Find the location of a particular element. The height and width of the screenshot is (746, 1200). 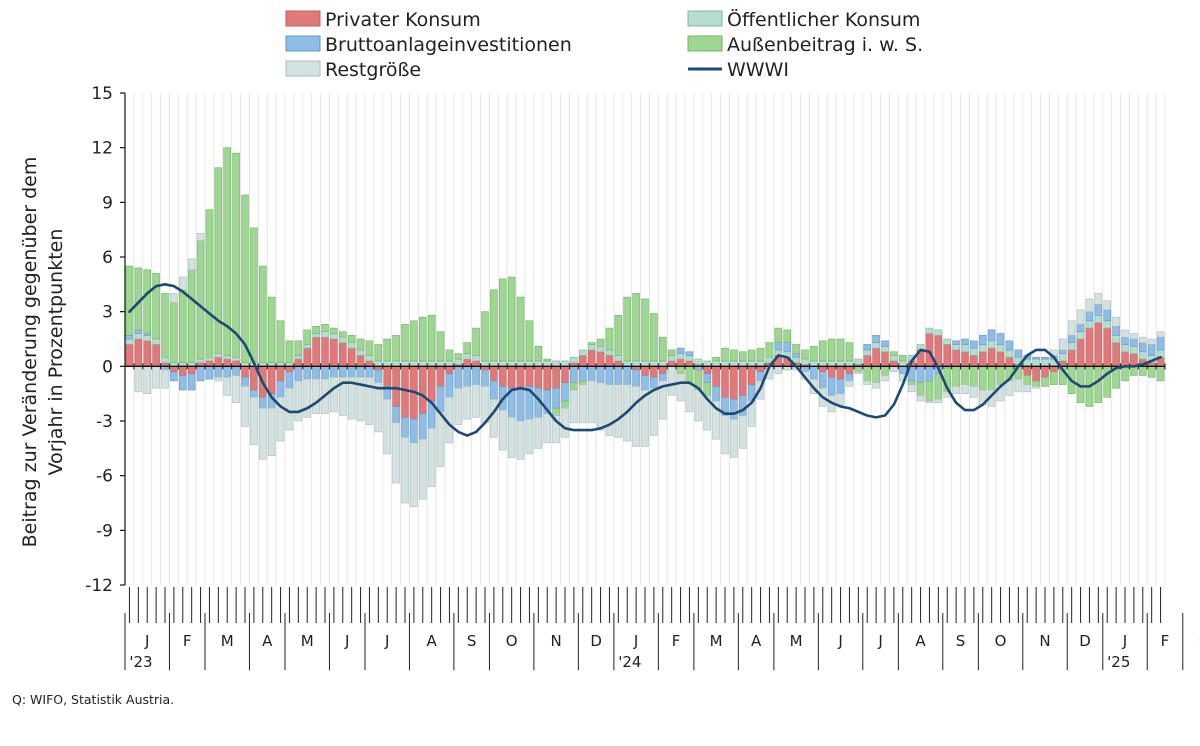

legend-swatch-privater-konsum is located at coordinates (303, 18).